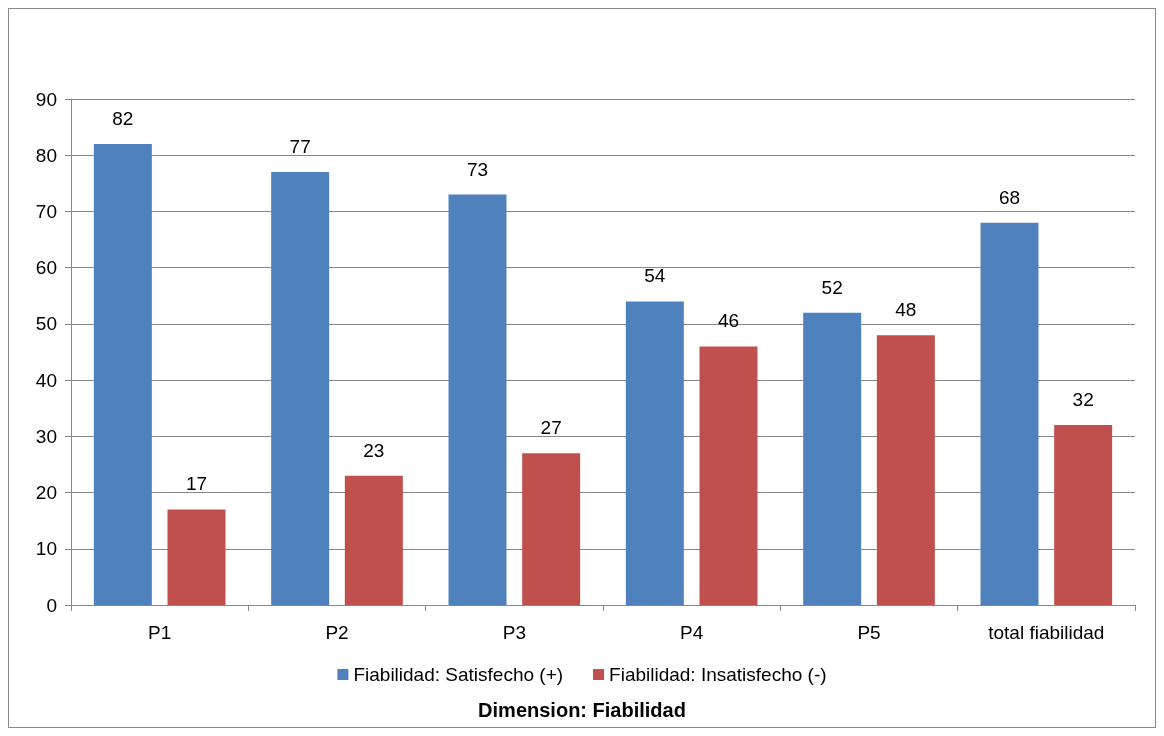 This screenshot has width=1164, height=736. Describe the element at coordinates (46, 324) in the screenshot. I see `y-tick-label: 50` at that location.